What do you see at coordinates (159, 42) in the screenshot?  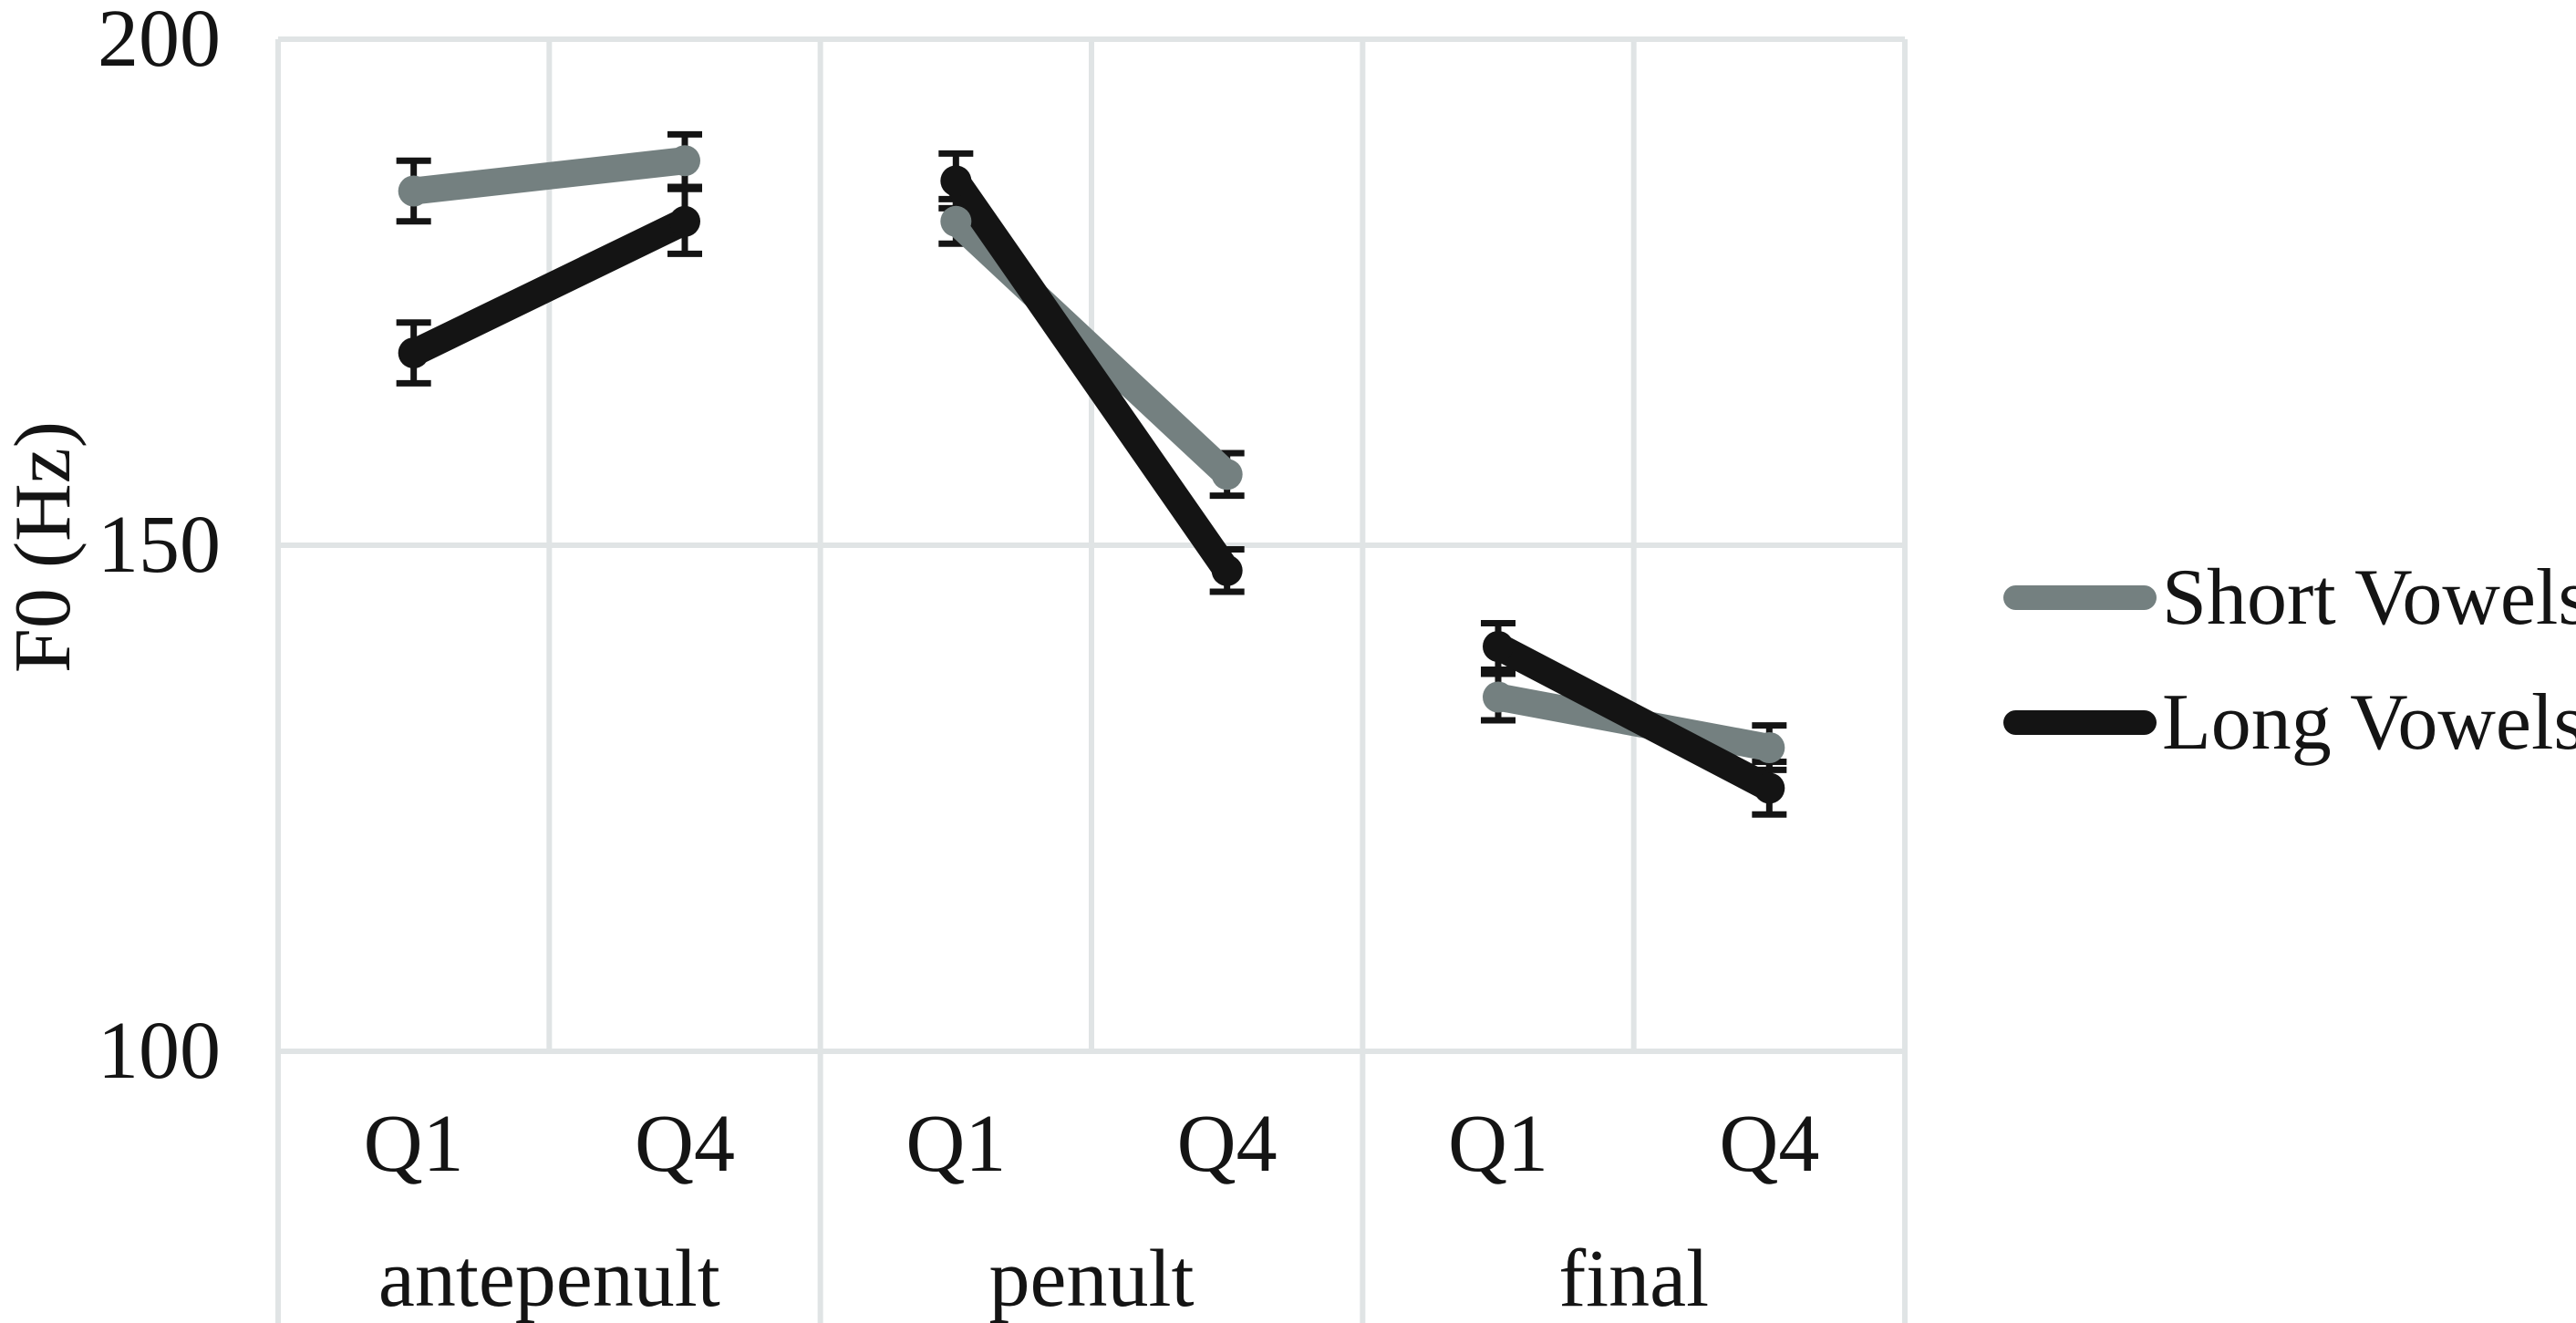 I see `y-tick-label: 200` at bounding box center [159, 42].